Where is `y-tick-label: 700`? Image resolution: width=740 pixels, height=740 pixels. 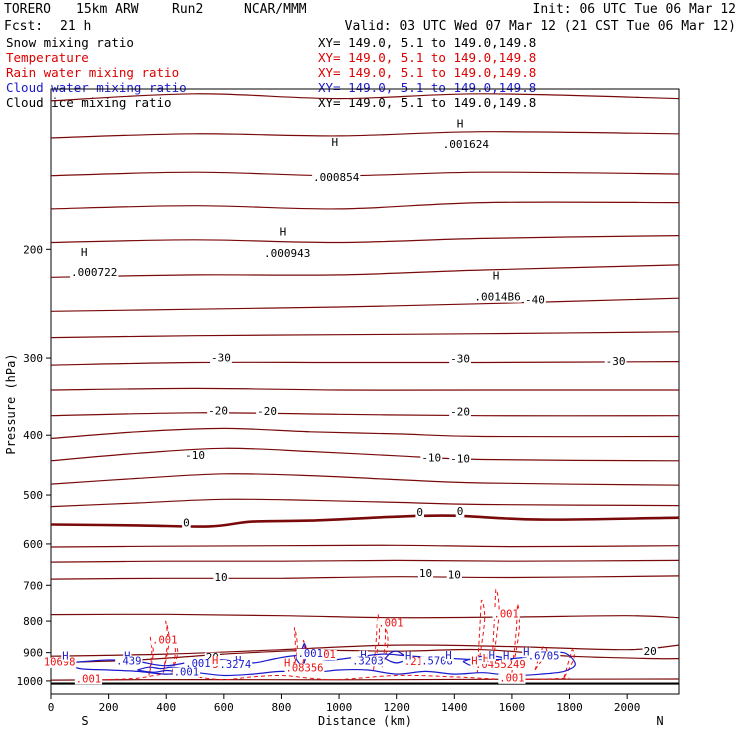
y-tick-label: 700 is located at coordinates (33, 585).